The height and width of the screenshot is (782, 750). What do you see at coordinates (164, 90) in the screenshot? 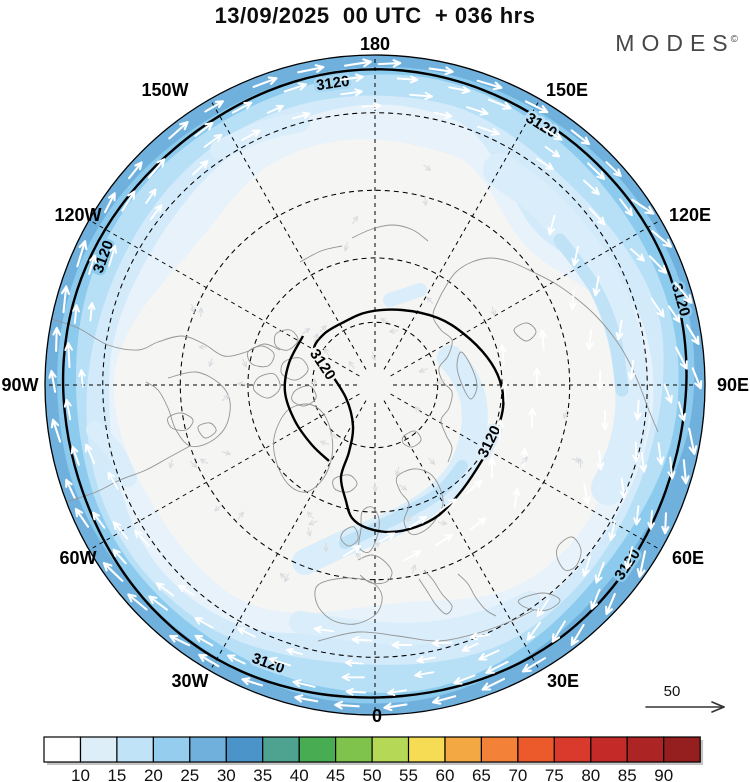
I see `lon-label-150W: 150W` at bounding box center [164, 90].